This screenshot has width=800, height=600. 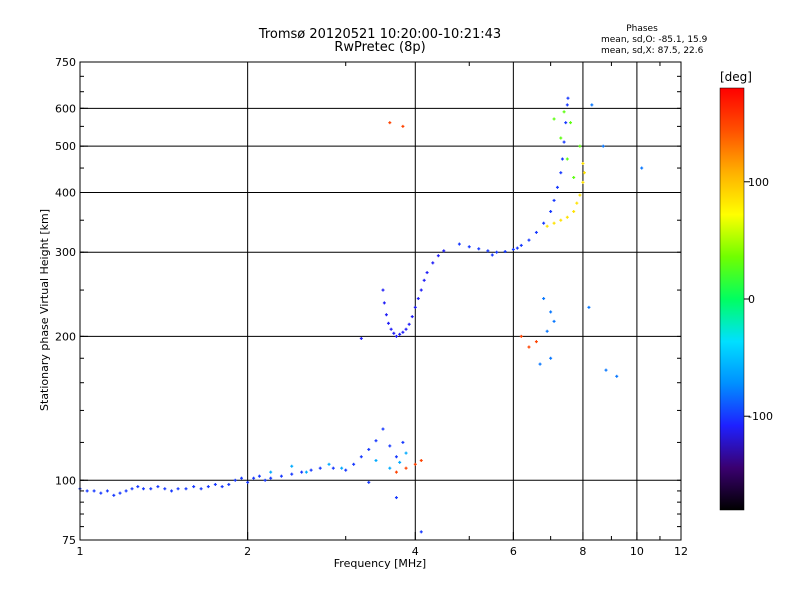 What do you see at coordinates (65, 336) in the screenshot?
I see `y-tick-label: 200` at bounding box center [65, 336].